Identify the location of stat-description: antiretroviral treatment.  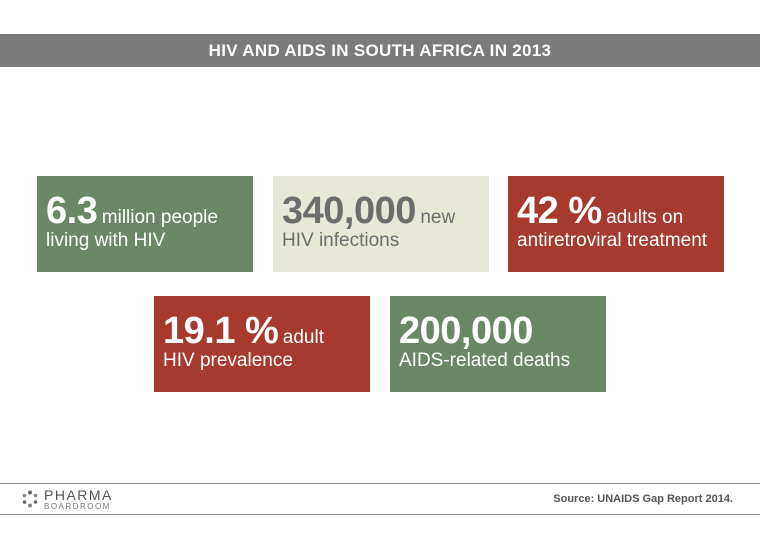
(612, 240).